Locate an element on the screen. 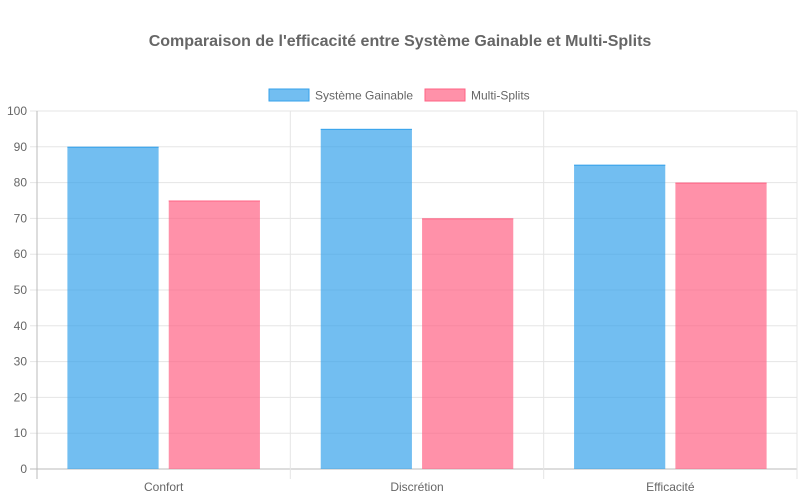 The image size is (800, 500). y-tick-label: 10 is located at coordinates (21, 433).